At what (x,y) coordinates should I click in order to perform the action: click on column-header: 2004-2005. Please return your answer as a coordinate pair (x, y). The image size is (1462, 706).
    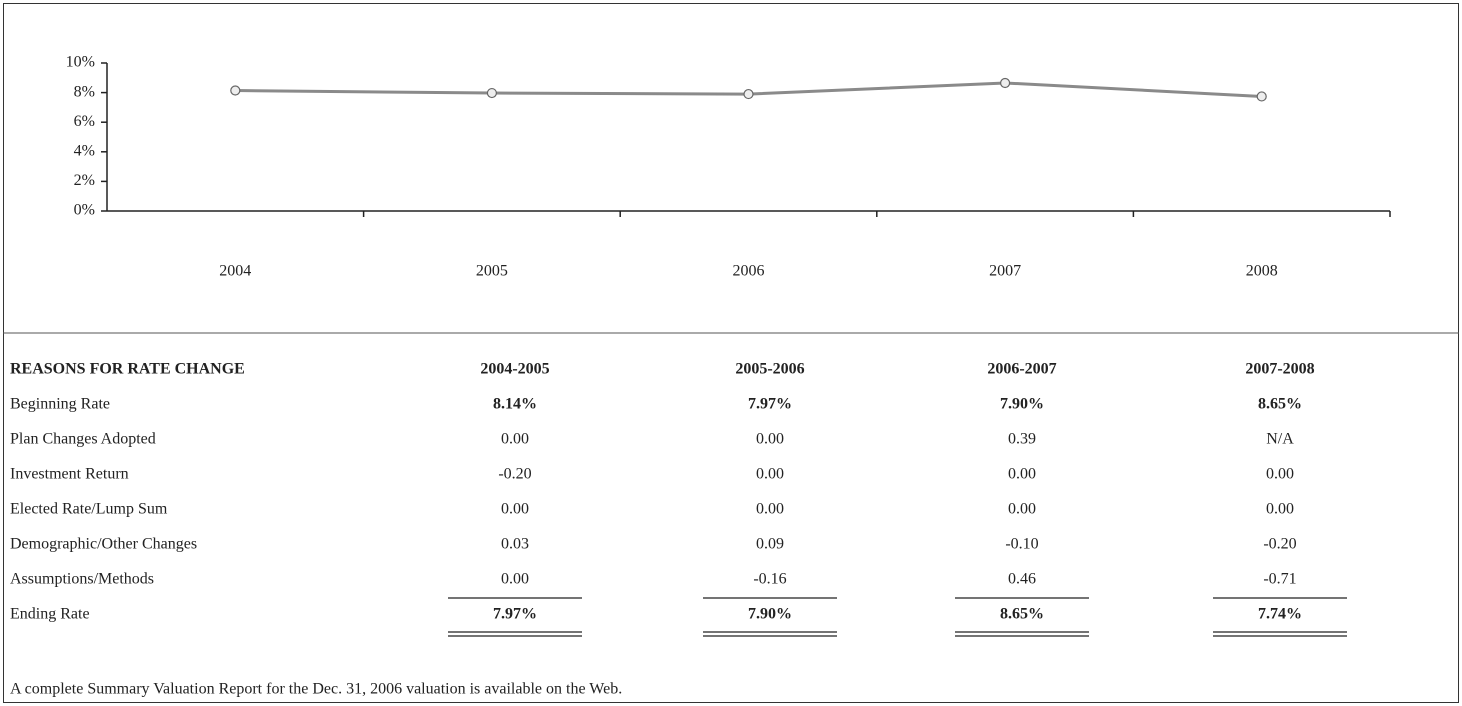
    Looking at the image, I should click on (514, 369).